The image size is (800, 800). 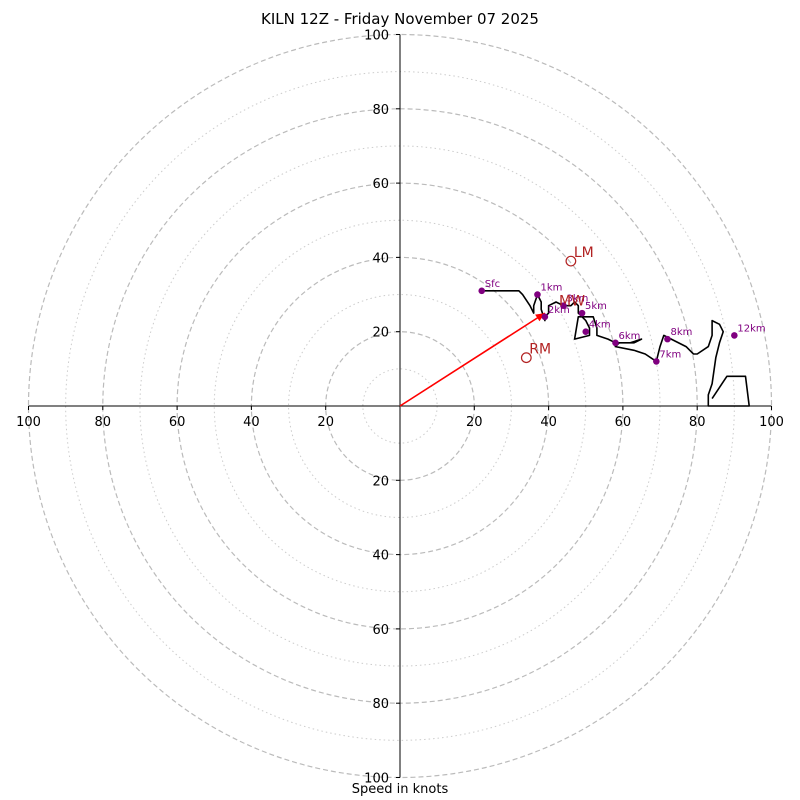 What do you see at coordinates (545, 317) in the screenshot?
I see `height-marker-2km` at bounding box center [545, 317].